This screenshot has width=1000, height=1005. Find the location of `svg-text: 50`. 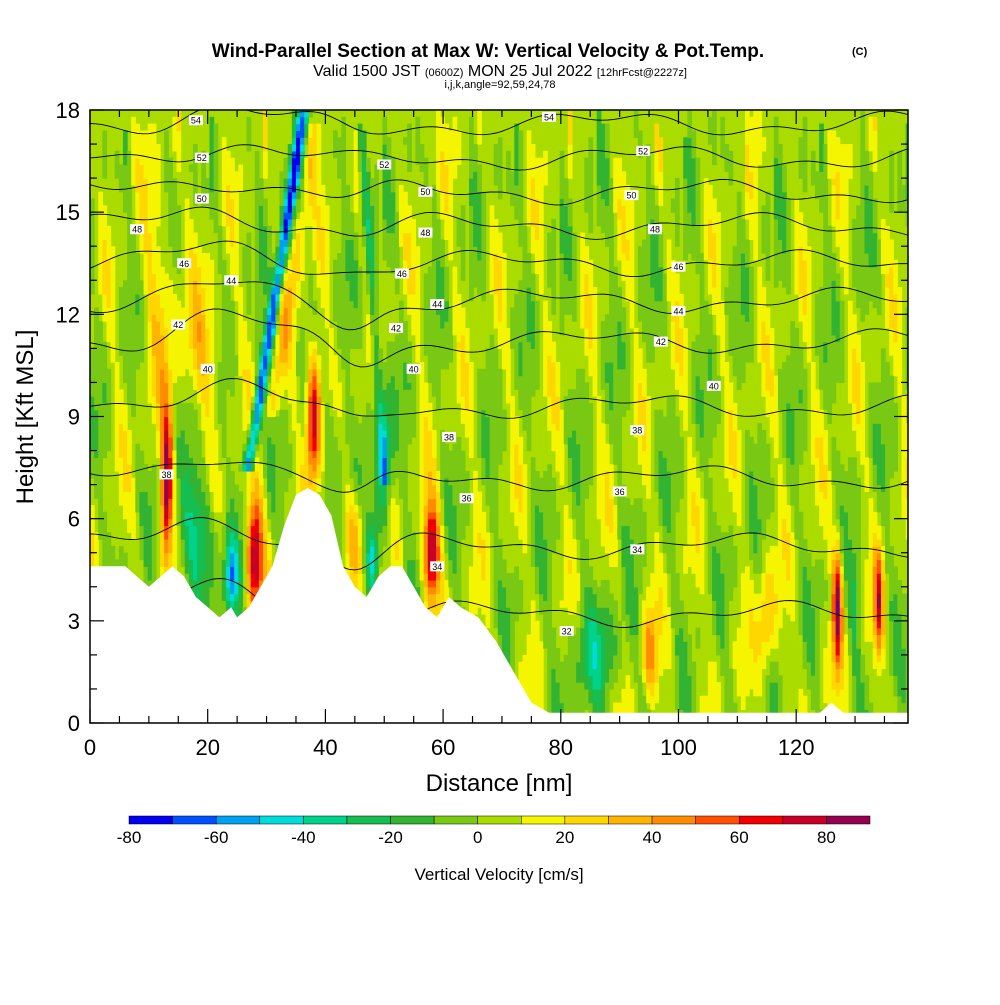

svg-text: 50 is located at coordinates (425, 192).